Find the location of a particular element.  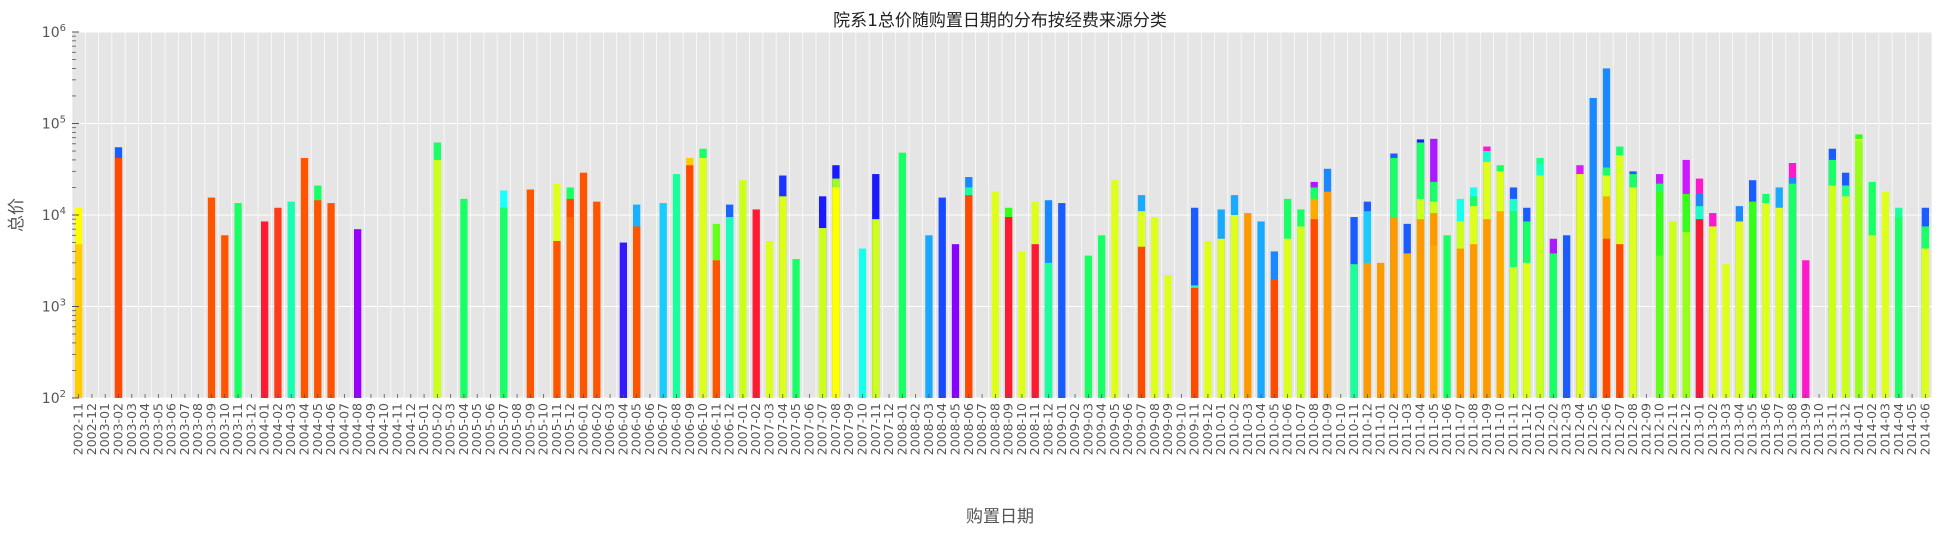

x-tick-label: 2007-03 is located at coordinates (769, 429).